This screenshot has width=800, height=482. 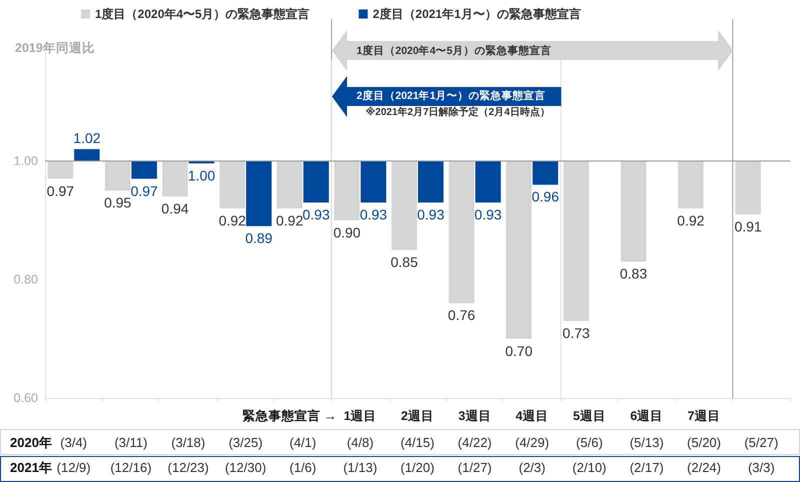 I want to click on y-tick-label: 0.80, so click(x=26, y=279).